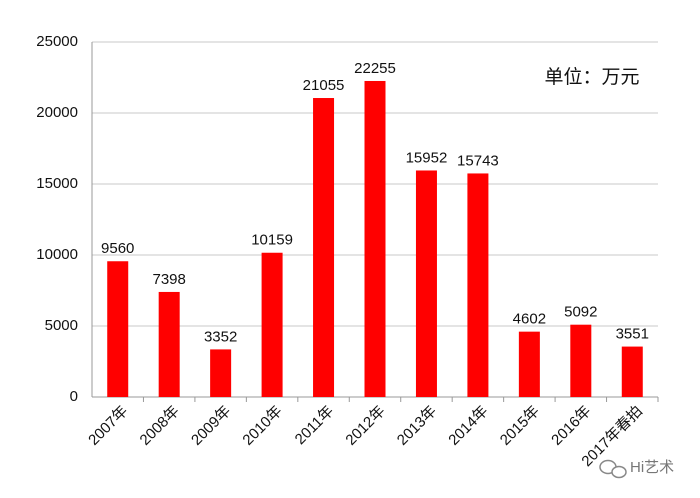 This screenshot has height=498, width=700. I want to click on x-tick-label: 2008年, so click(160, 426).